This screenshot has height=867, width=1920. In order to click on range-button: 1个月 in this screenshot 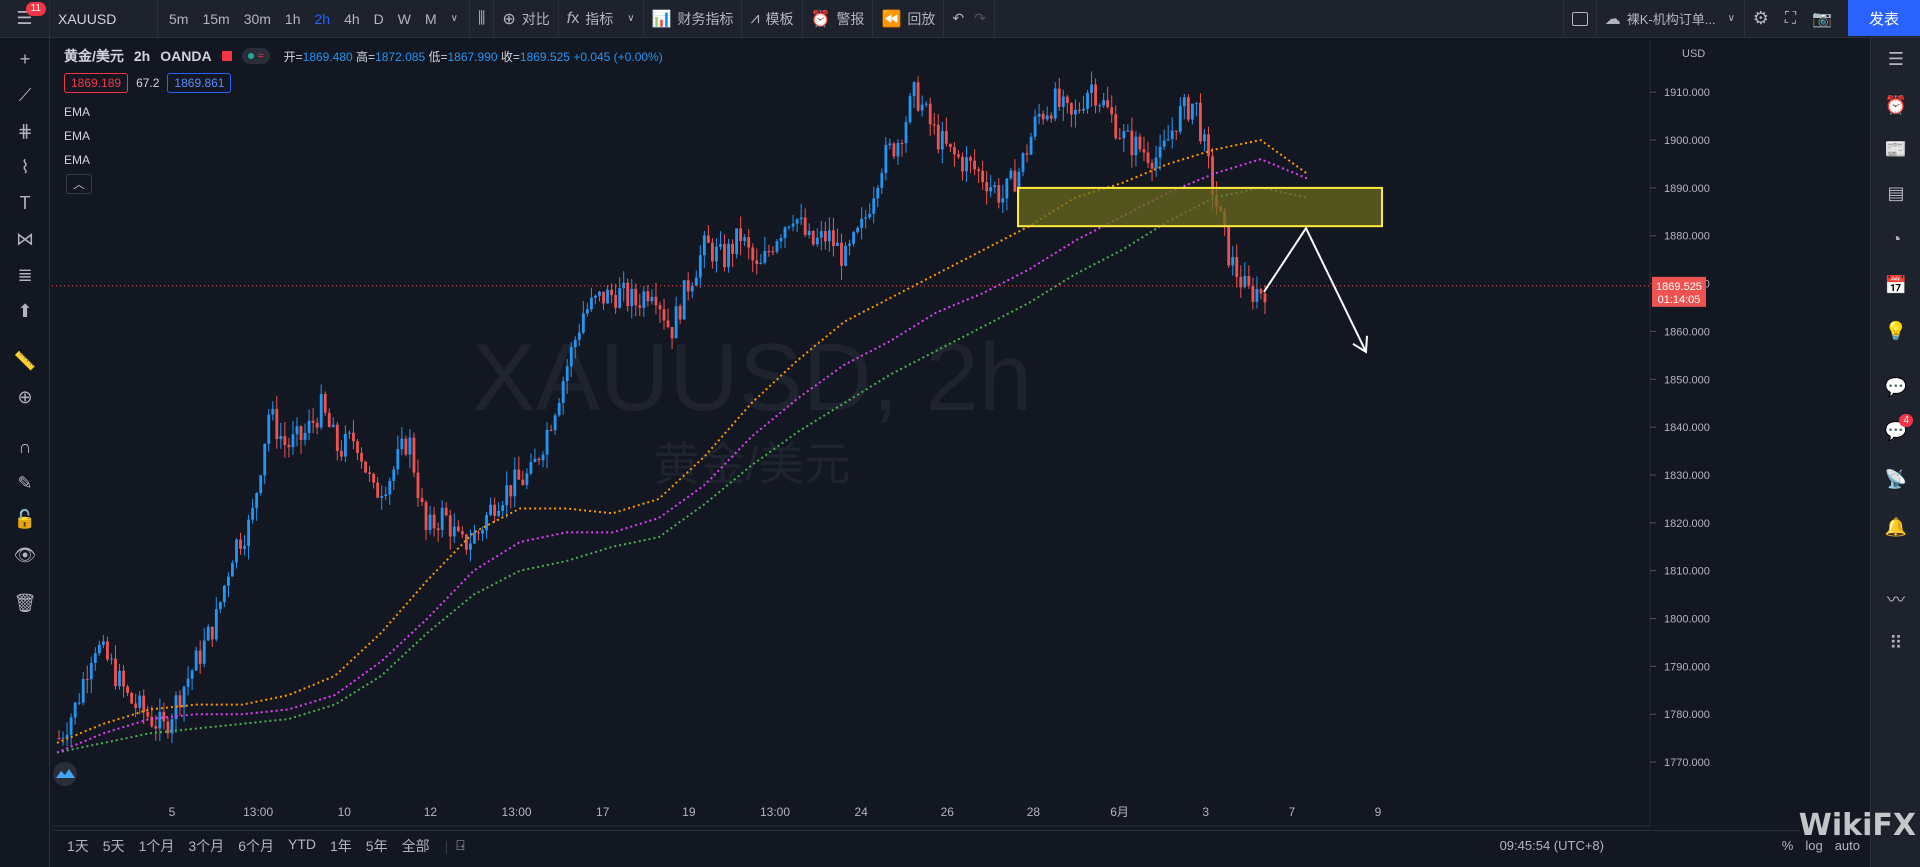, I will do `click(156, 845)`.